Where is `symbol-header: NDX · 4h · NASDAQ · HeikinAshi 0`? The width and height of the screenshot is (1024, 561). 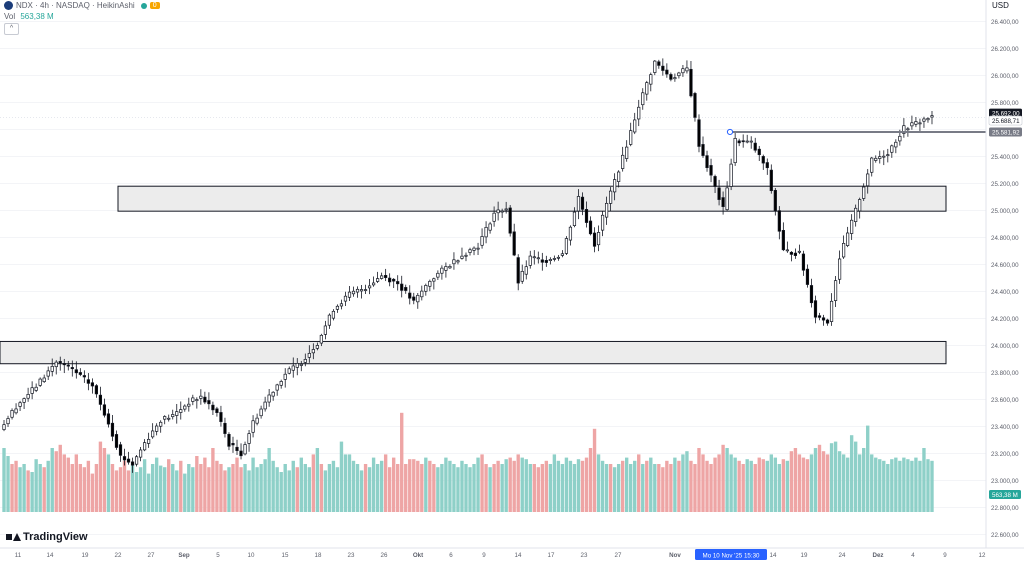 symbol-header: NDX · 4h · NASDAQ · HeikinAshi 0 is located at coordinates (82, 5).